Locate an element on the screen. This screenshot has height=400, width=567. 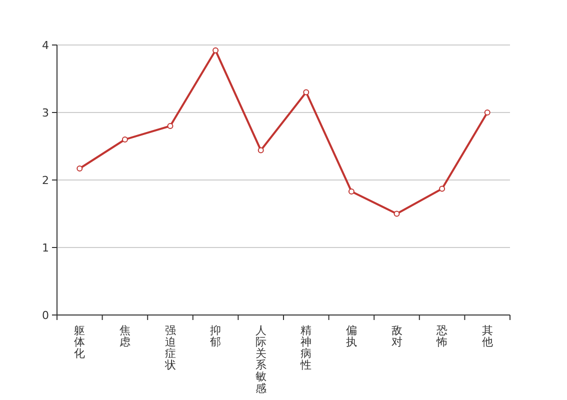
x-tick-label: 人际关系敏感 is located at coordinates (260, 359).